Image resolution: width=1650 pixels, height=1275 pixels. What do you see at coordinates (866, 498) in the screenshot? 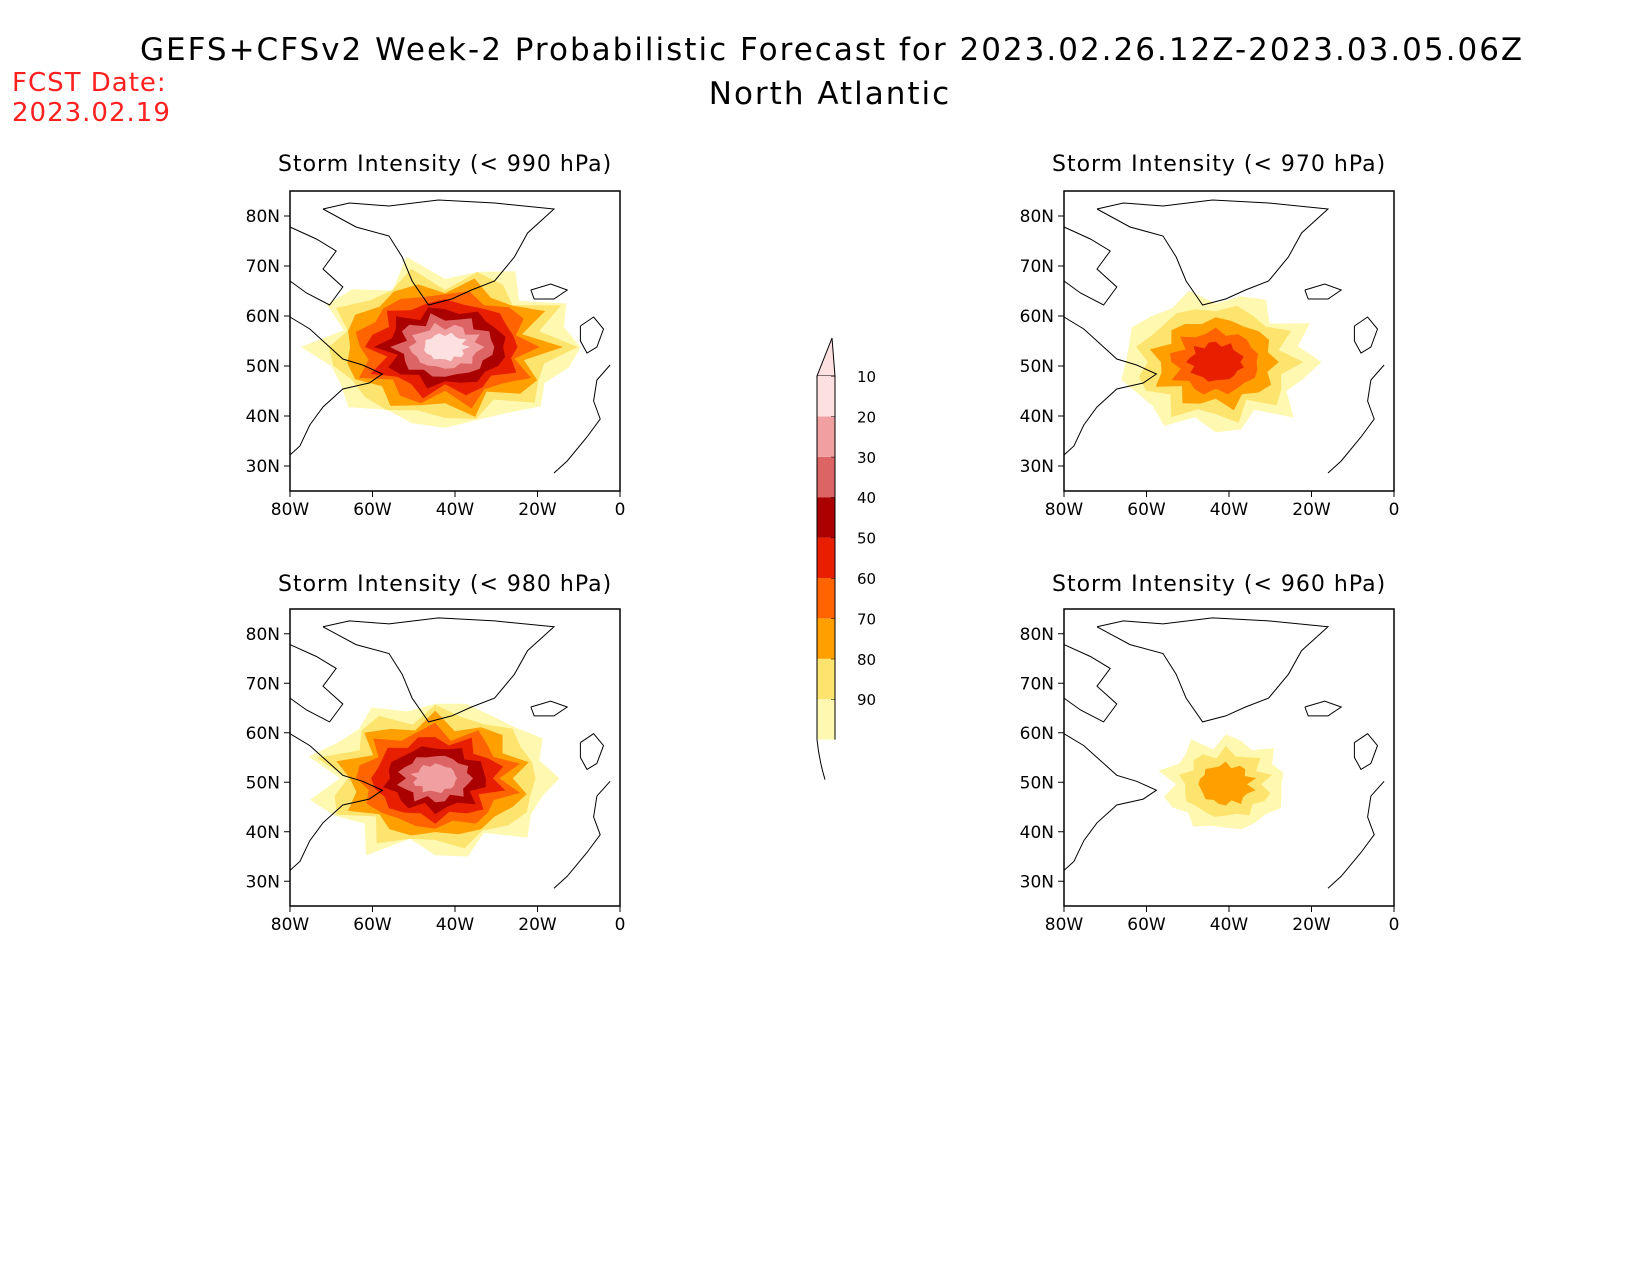
I see `colorbar-label: 40` at bounding box center [866, 498].